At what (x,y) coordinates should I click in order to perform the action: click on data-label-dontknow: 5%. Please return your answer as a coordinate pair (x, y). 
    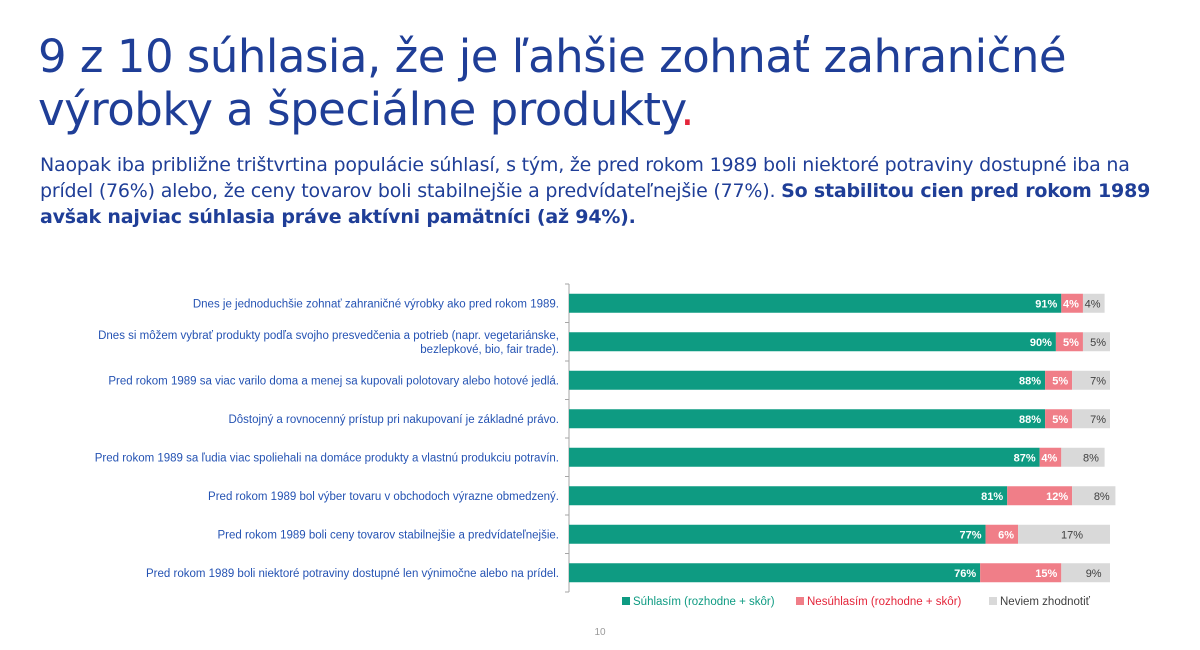
    Looking at the image, I should click on (1098, 343).